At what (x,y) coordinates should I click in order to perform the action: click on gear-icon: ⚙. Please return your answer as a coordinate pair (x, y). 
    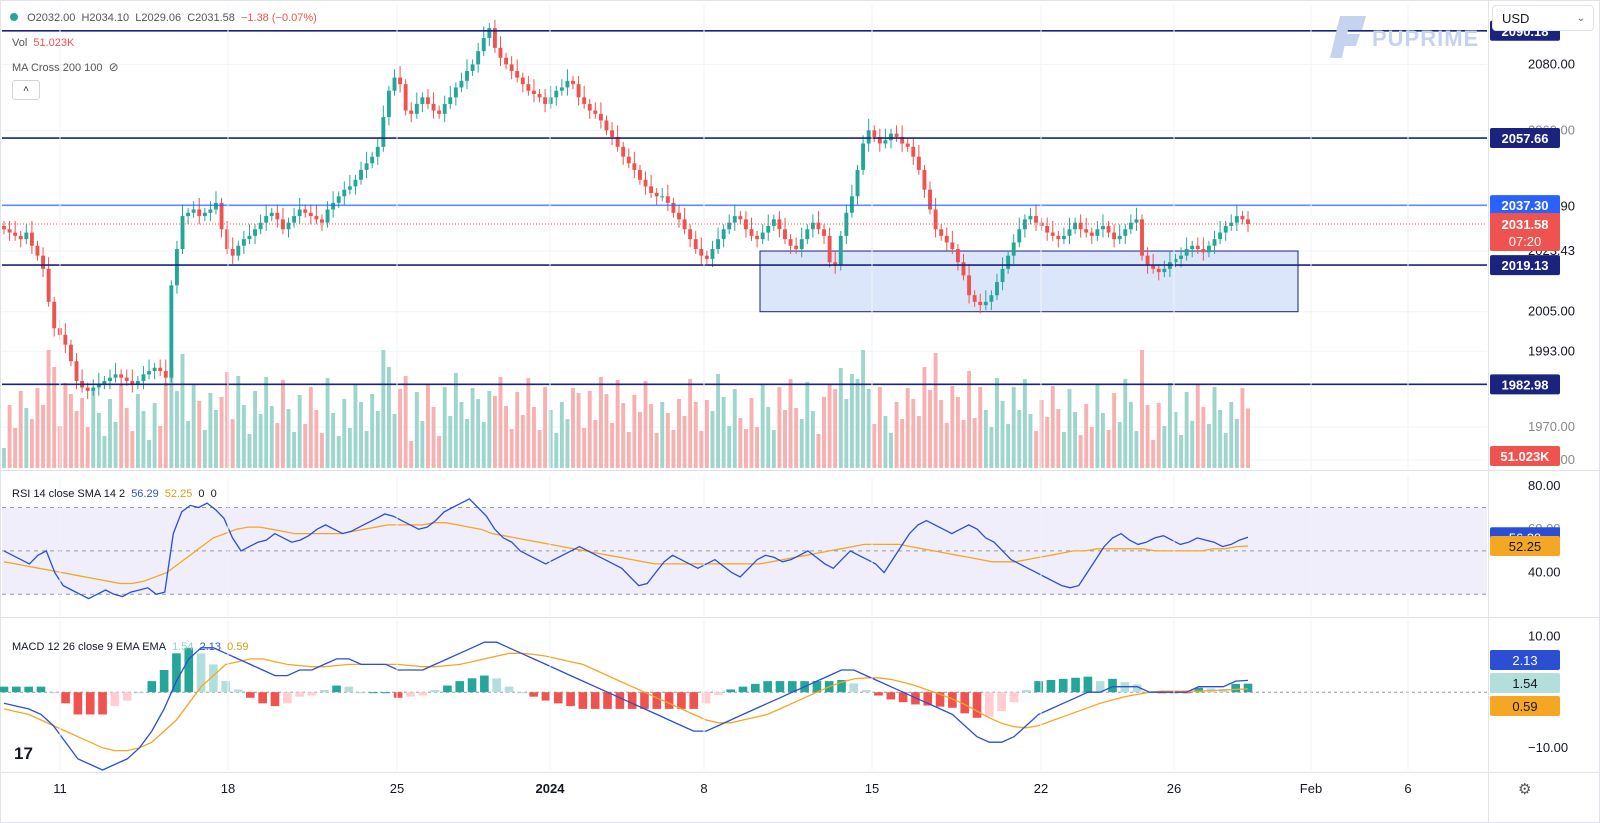
    Looking at the image, I should click on (1525, 789).